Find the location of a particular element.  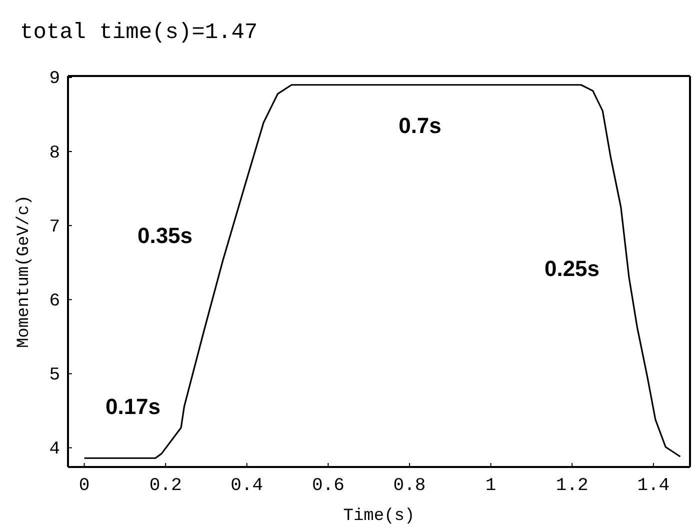

chart-title: total time(s)=1.47 is located at coordinates (139, 32).